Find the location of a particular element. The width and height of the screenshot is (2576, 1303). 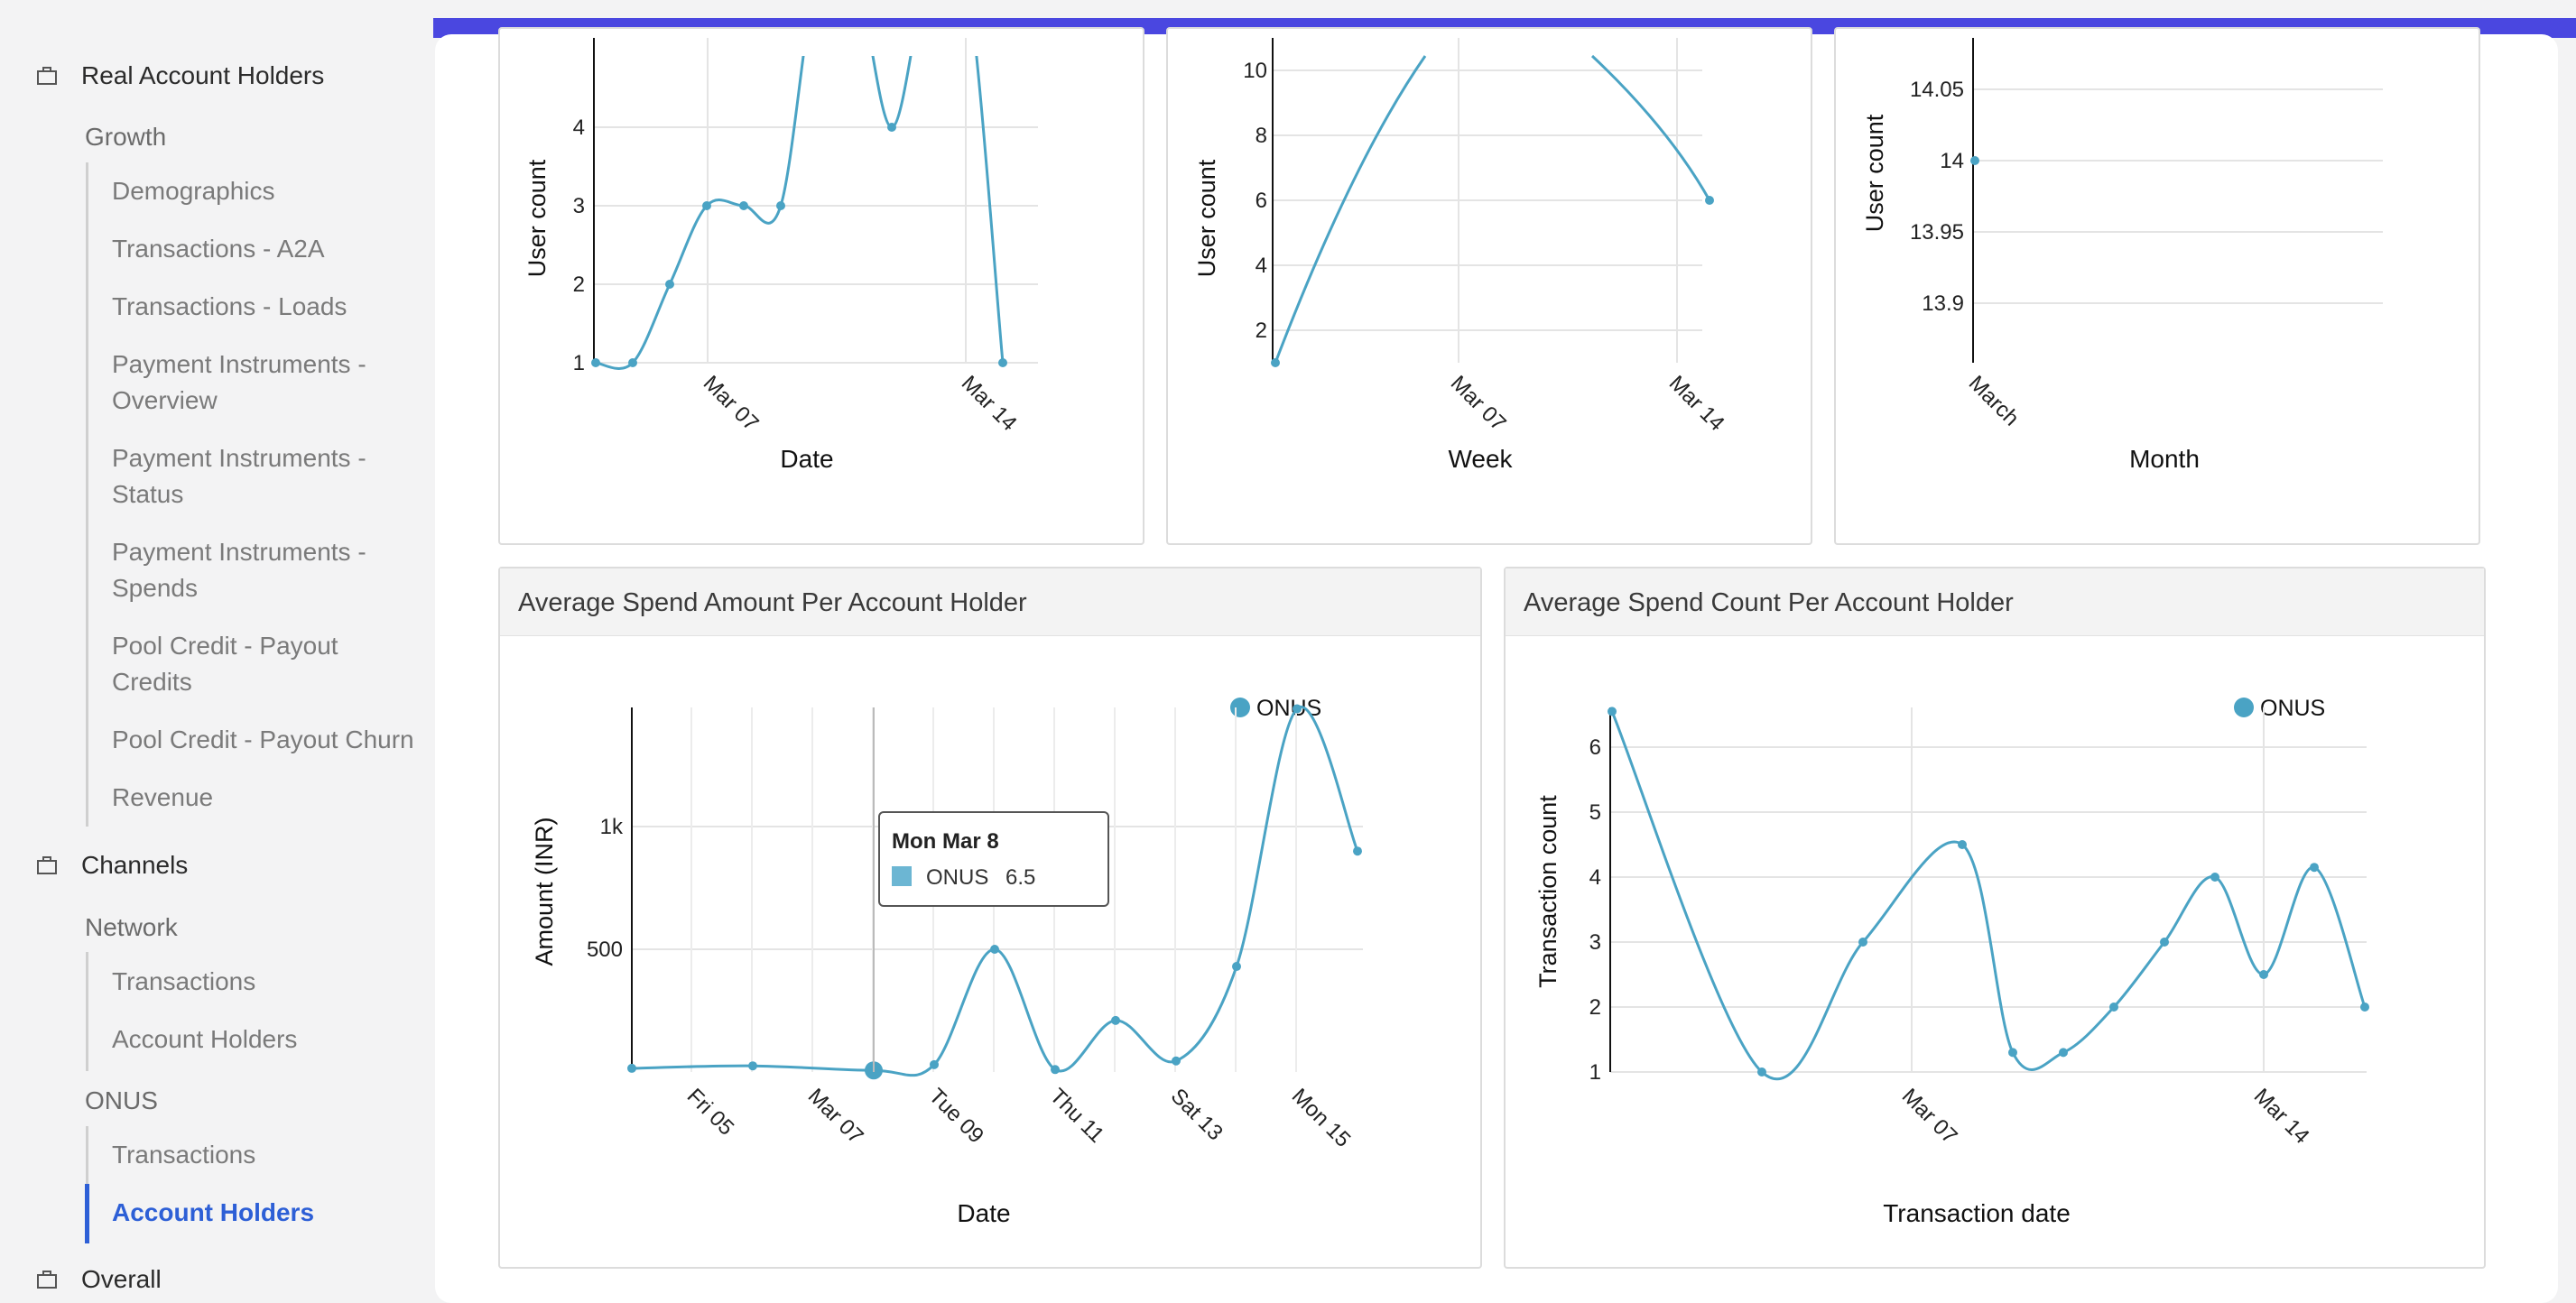

section-real-account-holders: Real Account Holders is located at coordinates (180, 76).